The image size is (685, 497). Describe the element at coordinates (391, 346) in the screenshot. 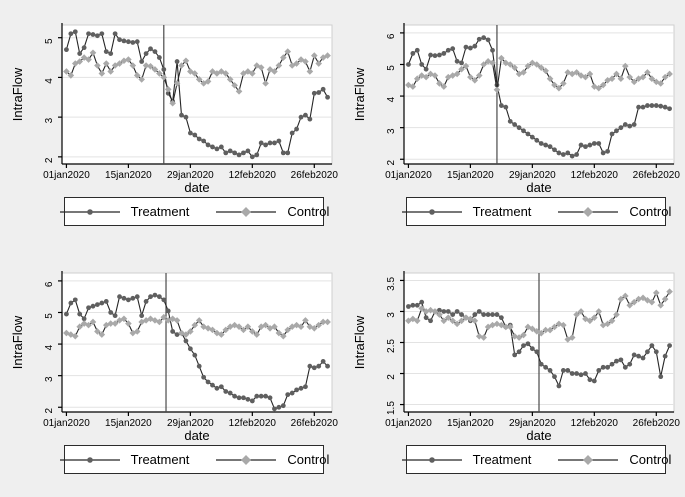

I see `svg-text: 2.5` at that location.